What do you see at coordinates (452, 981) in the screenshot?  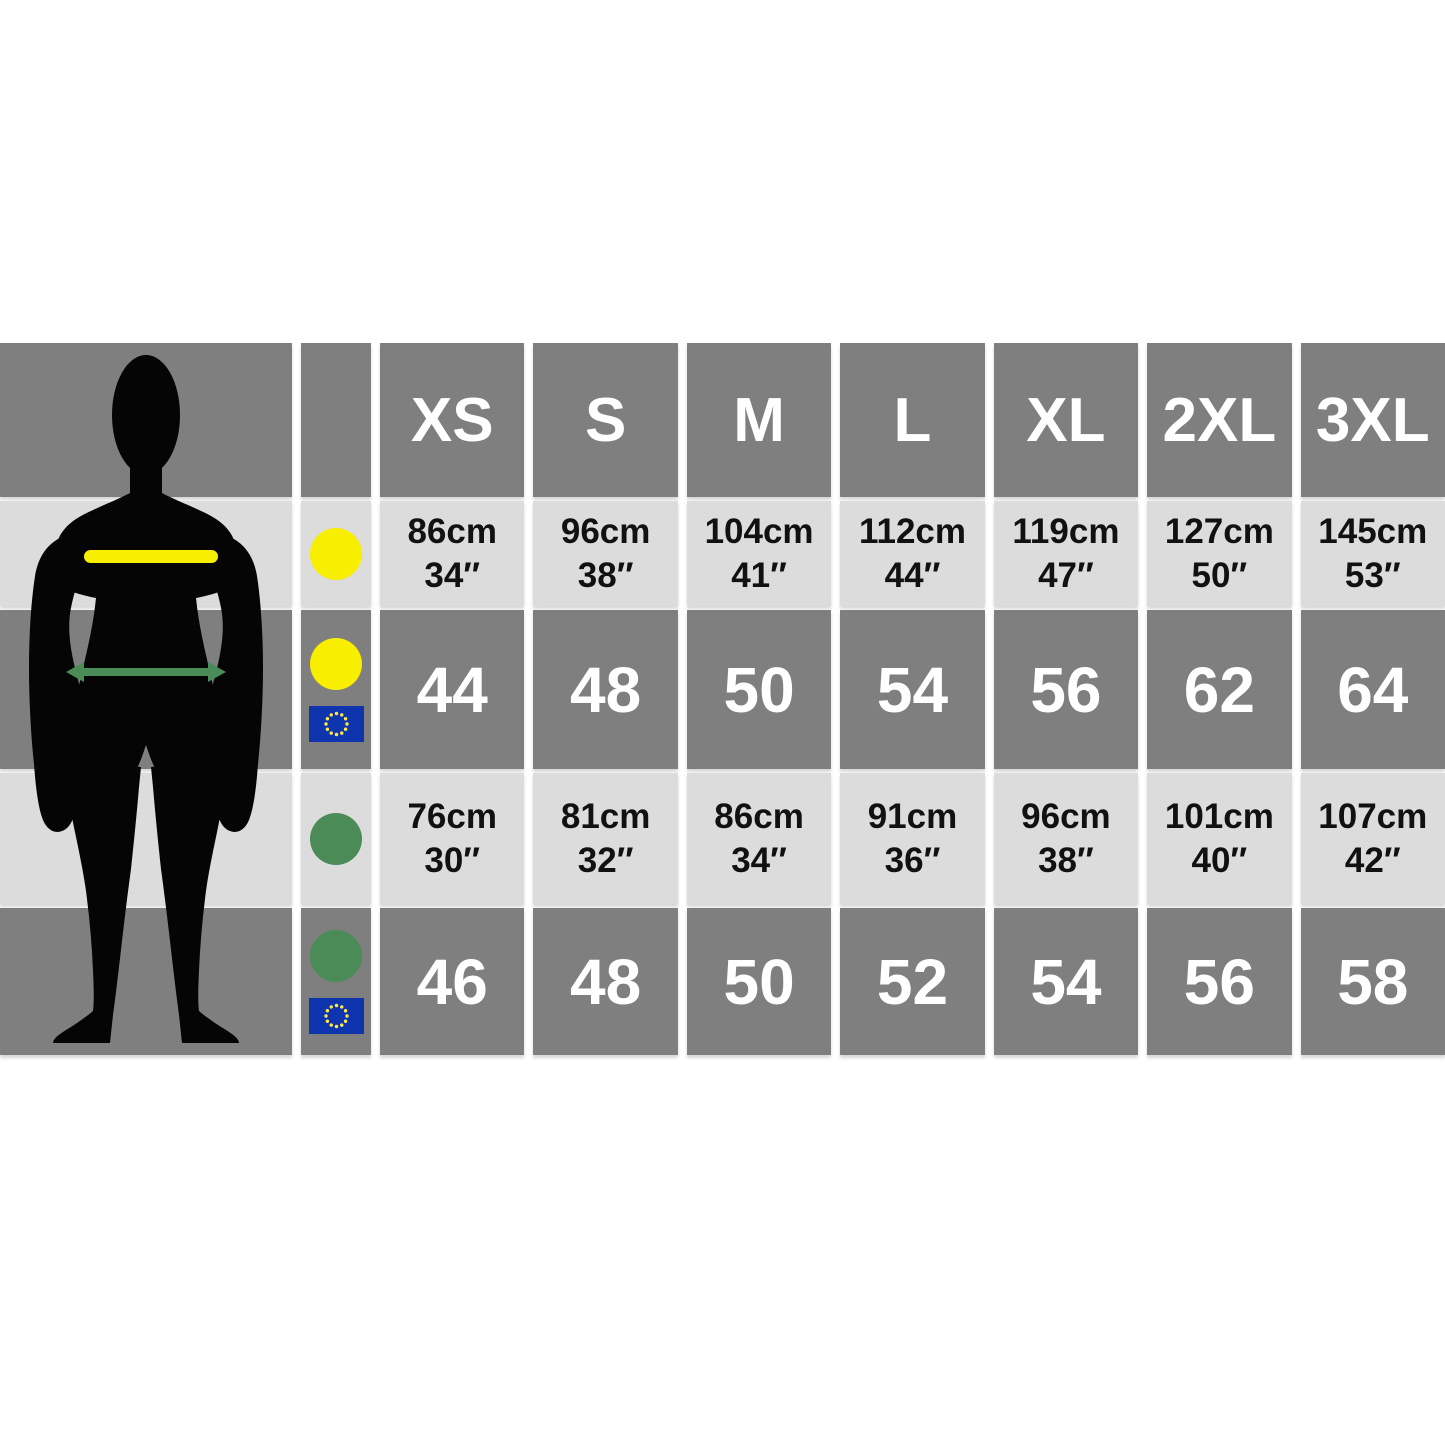 I see `waist-eu-xs: 46` at bounding box center [452, 981].